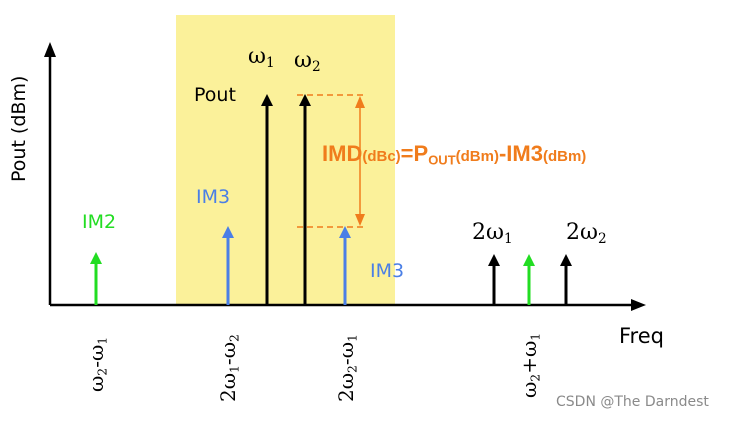 This screenshot has width=732, height=423. I want to click on im3-left-label: IM3, so click(213, 197).